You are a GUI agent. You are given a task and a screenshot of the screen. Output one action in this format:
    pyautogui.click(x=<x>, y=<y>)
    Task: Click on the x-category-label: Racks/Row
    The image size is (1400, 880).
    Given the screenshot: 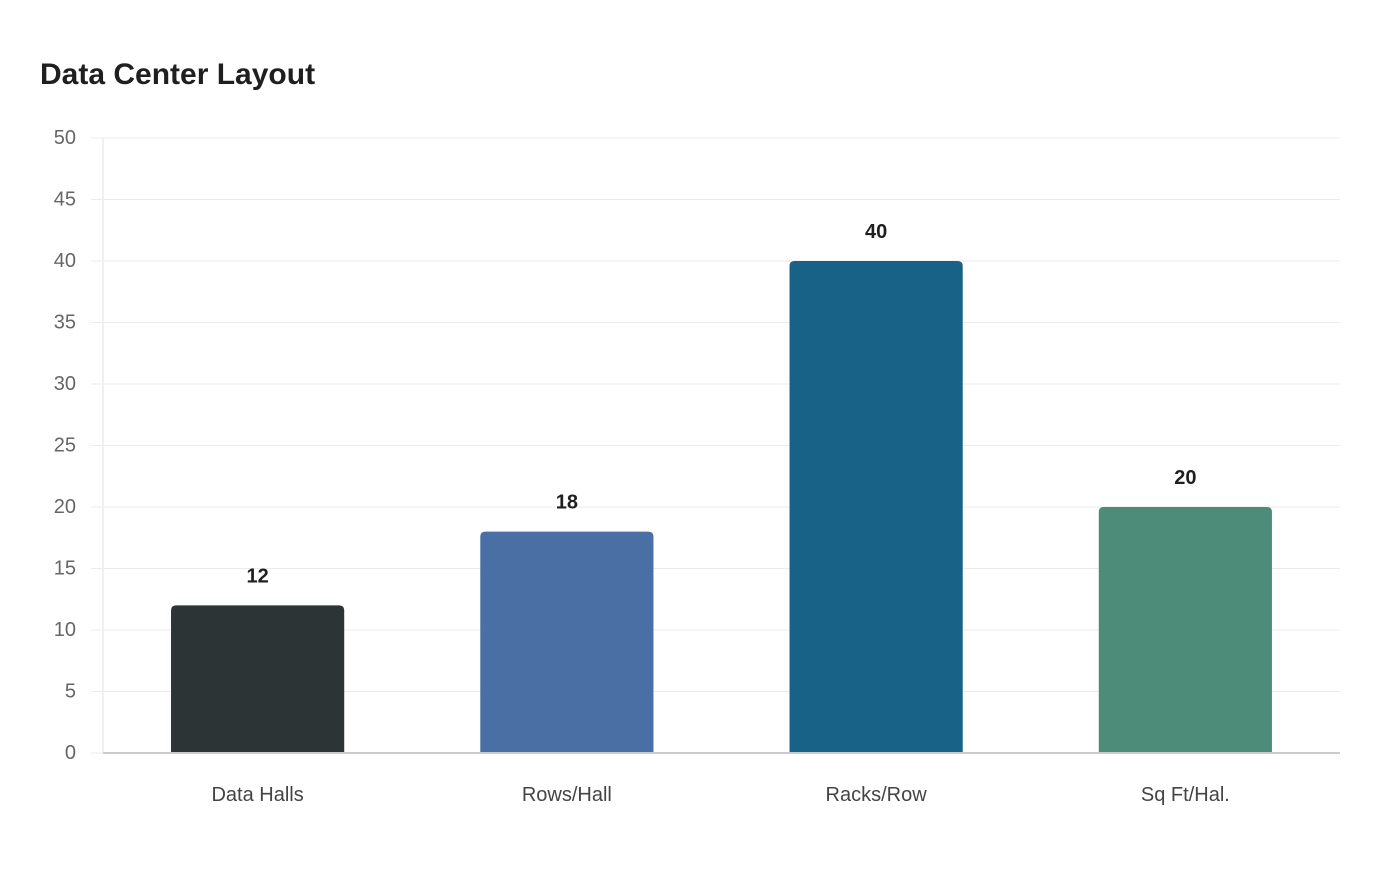 What is the action you would take?
    pyautogui.click(x=877, y=795)
    